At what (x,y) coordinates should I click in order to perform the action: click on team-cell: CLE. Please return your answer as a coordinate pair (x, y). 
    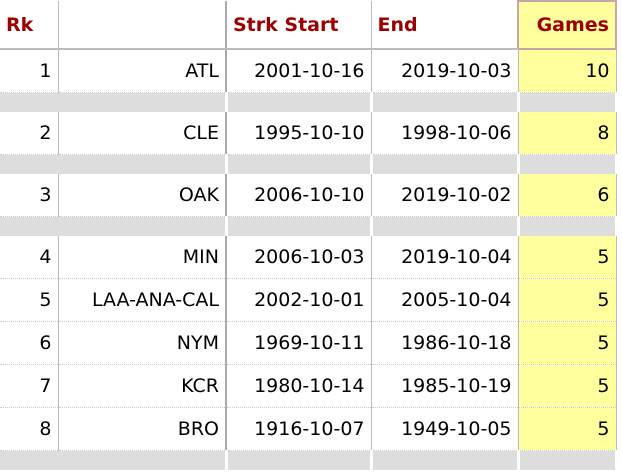
    Looking at the image, I should click on (142, 133).